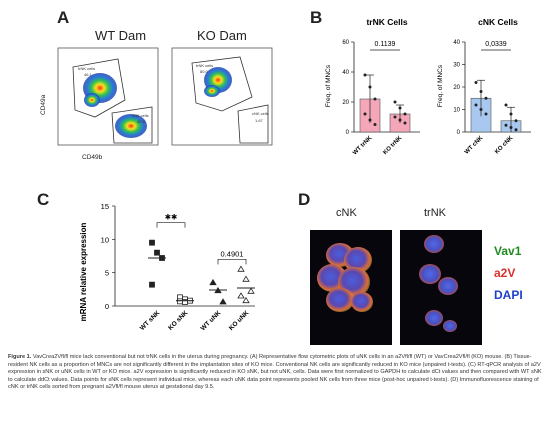 Image resolution: width=553 pixels, height=439 pixels. I want to click on b1-tick-label: 20, so click(345, 103).